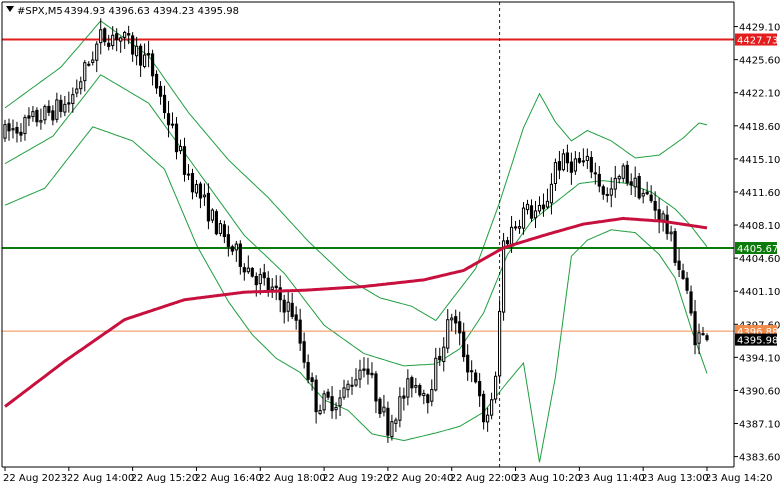 The image size is (781, 489). I want to click on price-badge-bg, so click(756, 248).